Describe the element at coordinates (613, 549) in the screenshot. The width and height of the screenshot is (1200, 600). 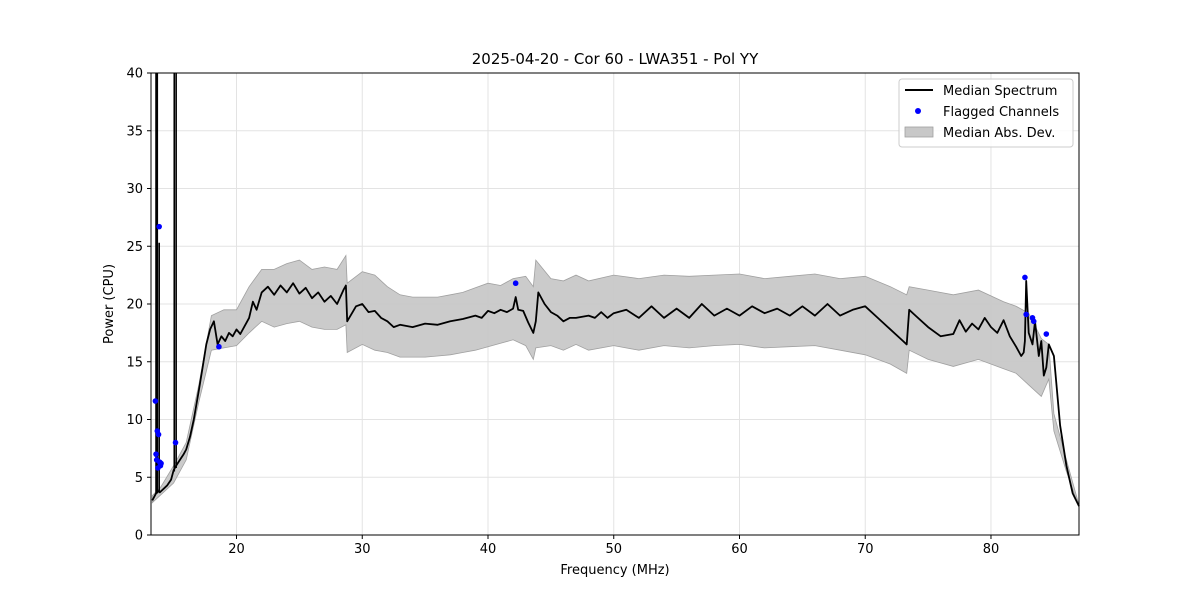
I see `x-tick-label-50: 50` at that location.